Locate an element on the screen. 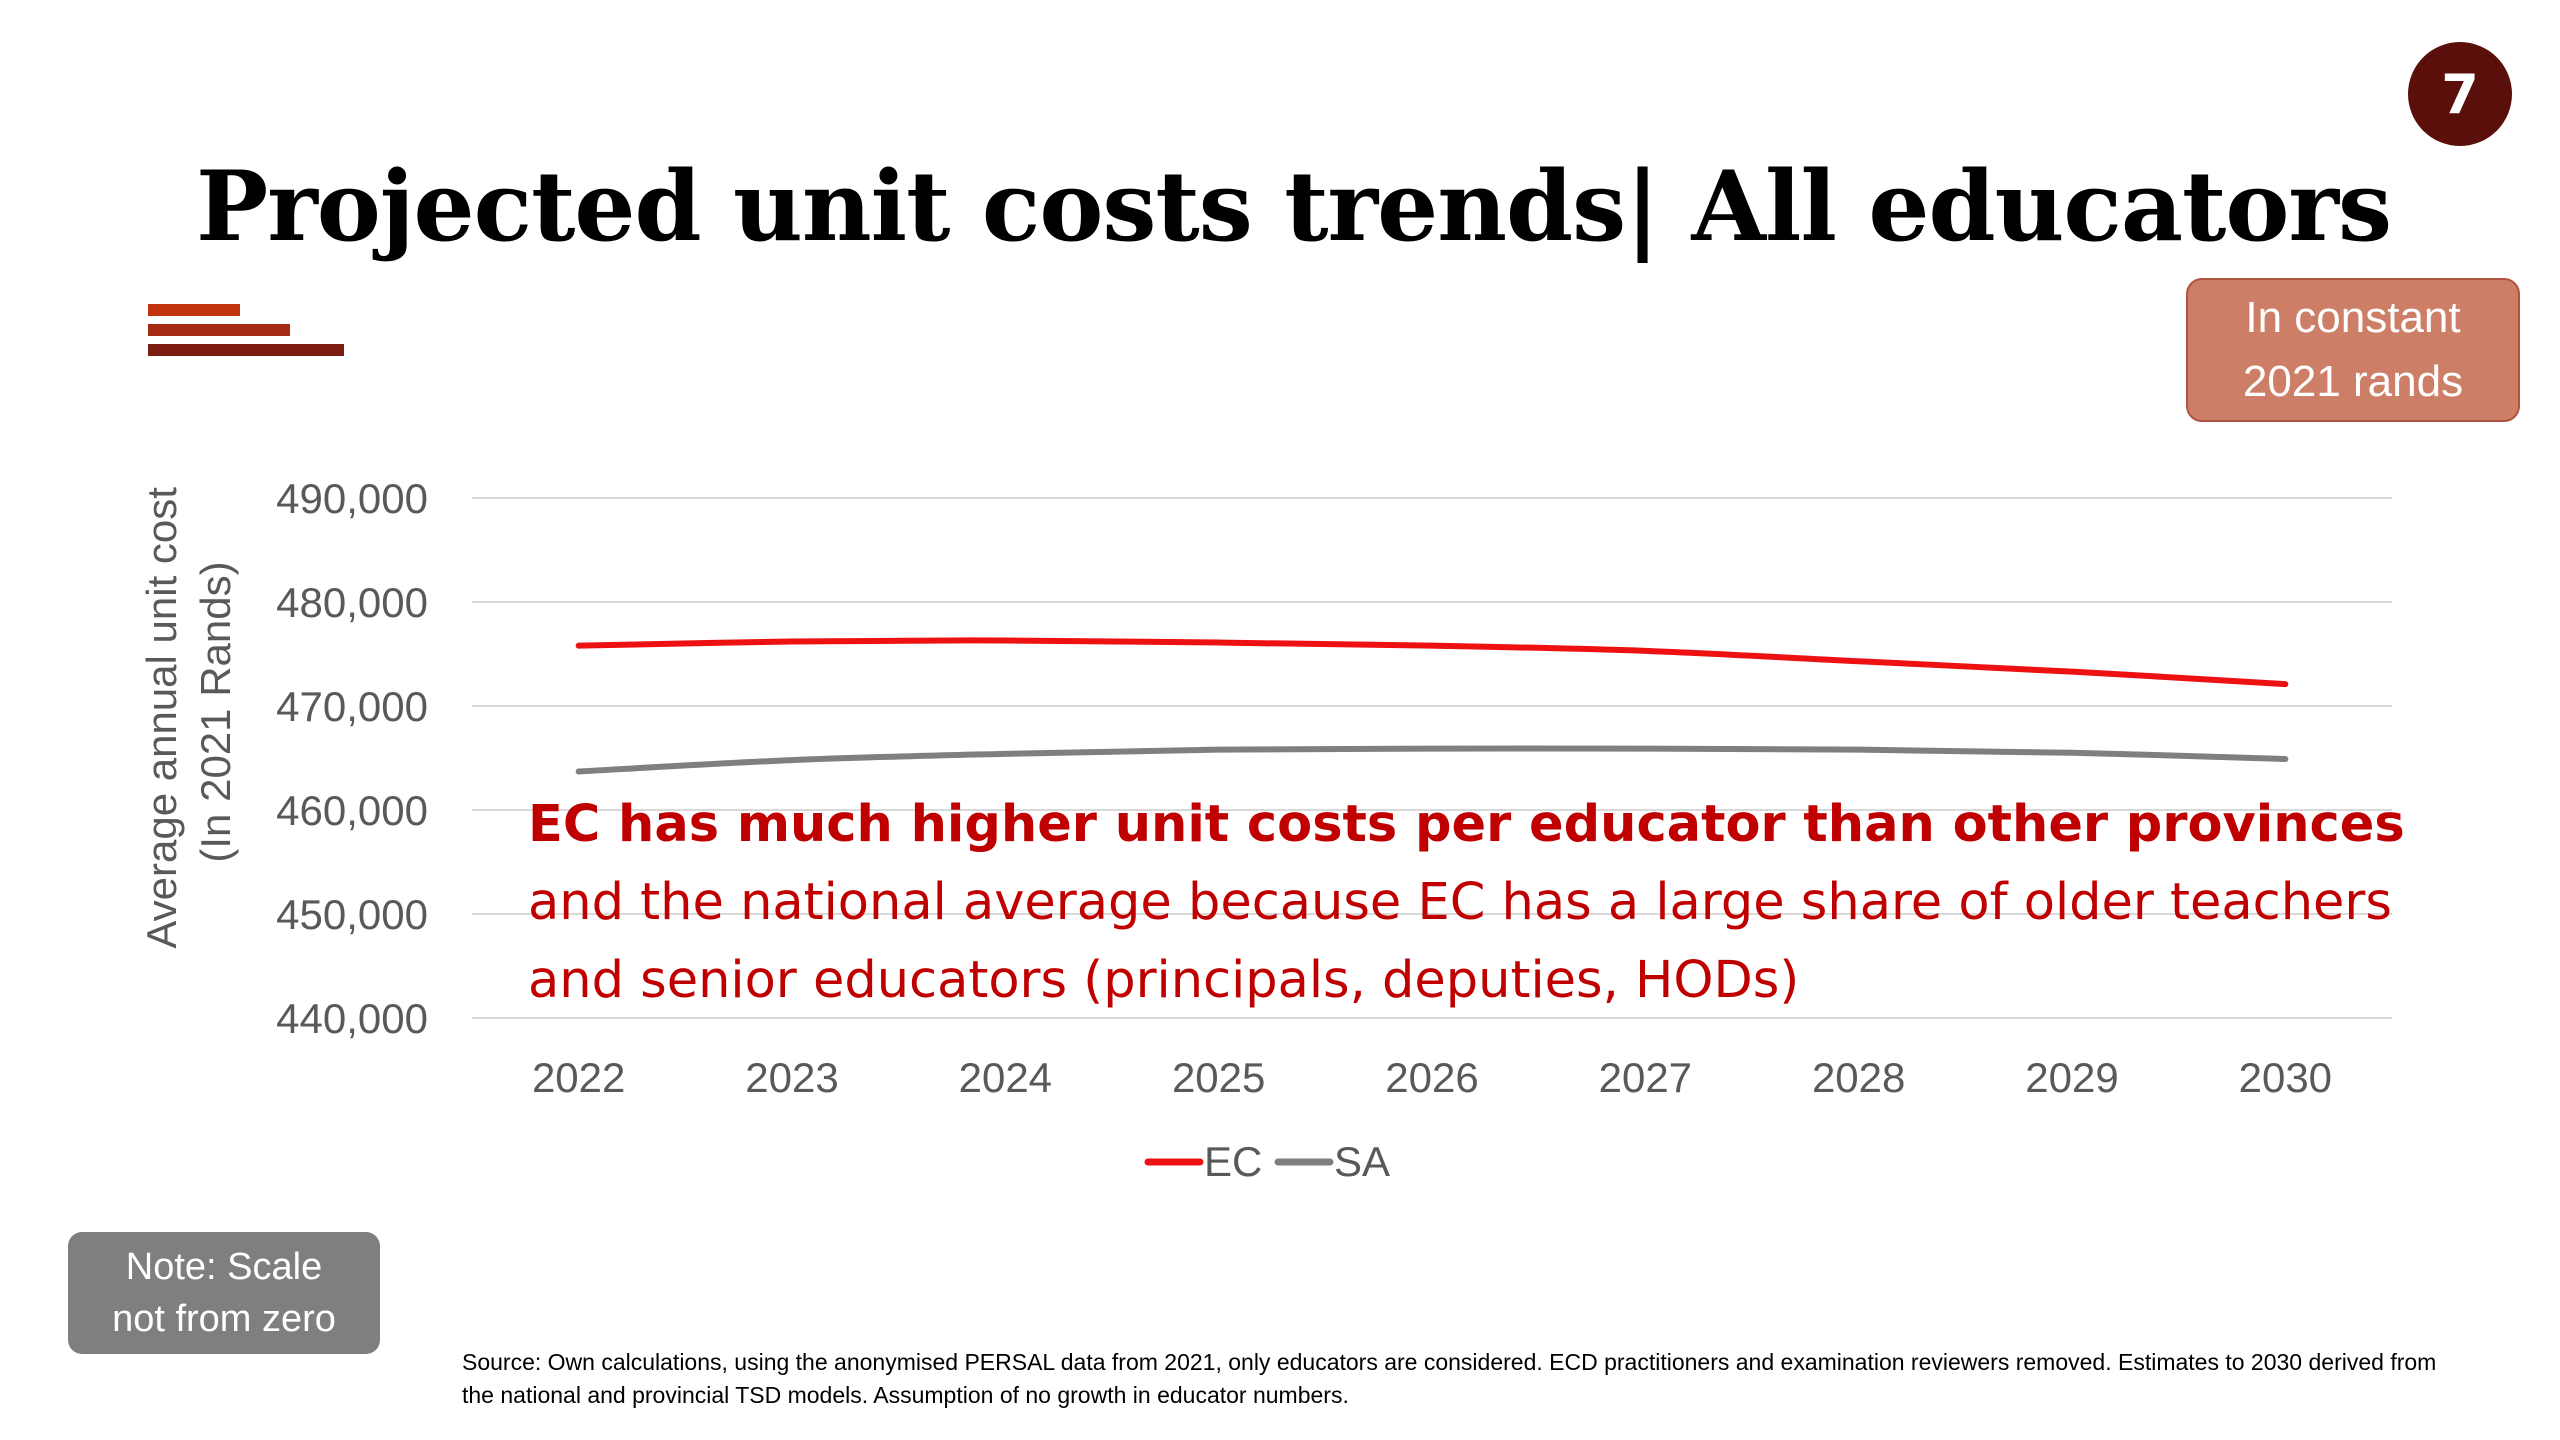 This screenshot has width=2560, height=1440. x-tick-label: 2022 is located at coordinates (578, 1077).